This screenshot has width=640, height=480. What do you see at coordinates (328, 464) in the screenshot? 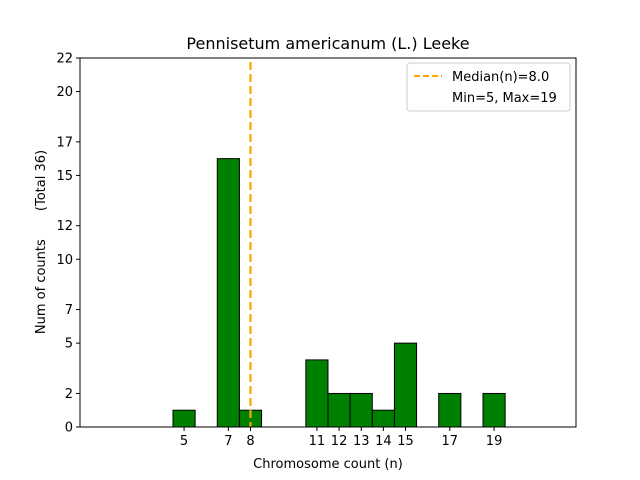
I see `x-axis-label: Chromosome count (n)` at bounding box center [328, 464].